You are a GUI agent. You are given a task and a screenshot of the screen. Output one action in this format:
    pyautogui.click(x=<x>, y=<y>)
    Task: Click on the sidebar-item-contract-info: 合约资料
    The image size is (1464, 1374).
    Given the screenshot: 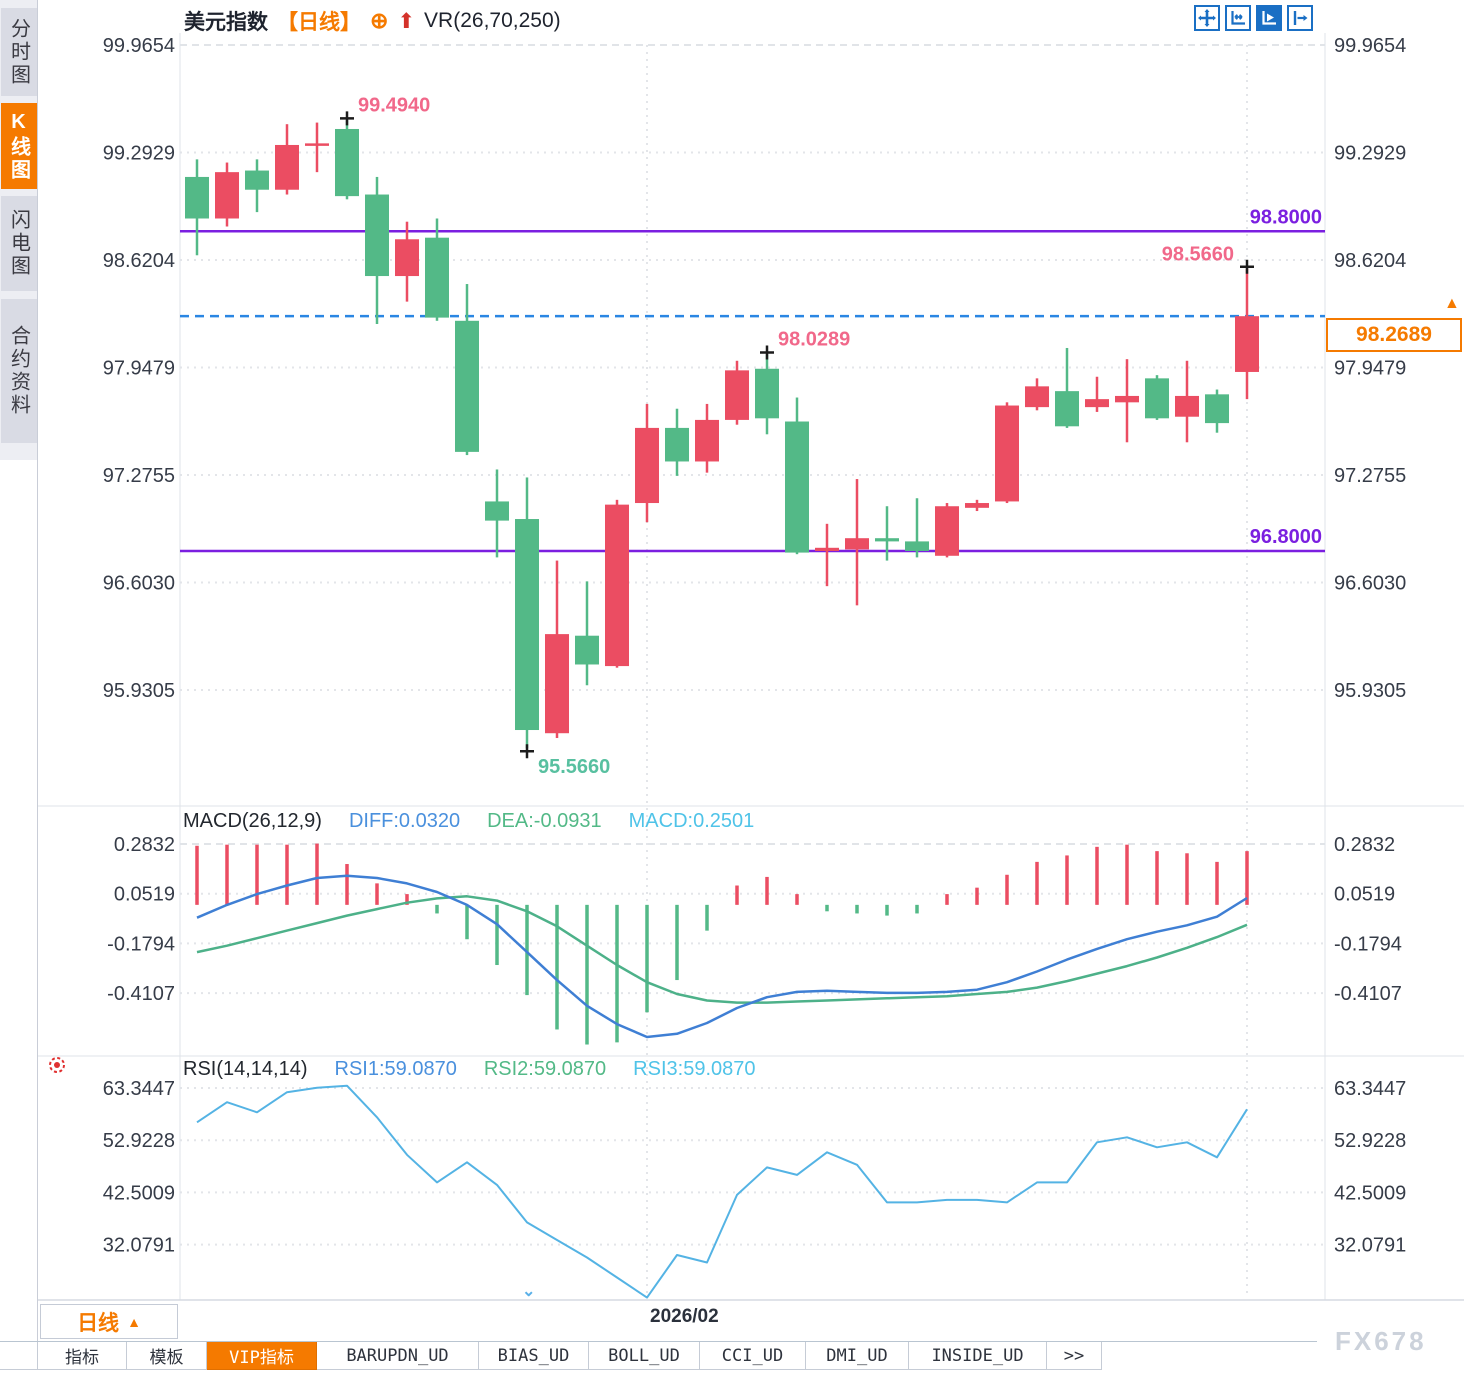 What is the action you would take?
    pyautogui.click(x=19, y=371)
    